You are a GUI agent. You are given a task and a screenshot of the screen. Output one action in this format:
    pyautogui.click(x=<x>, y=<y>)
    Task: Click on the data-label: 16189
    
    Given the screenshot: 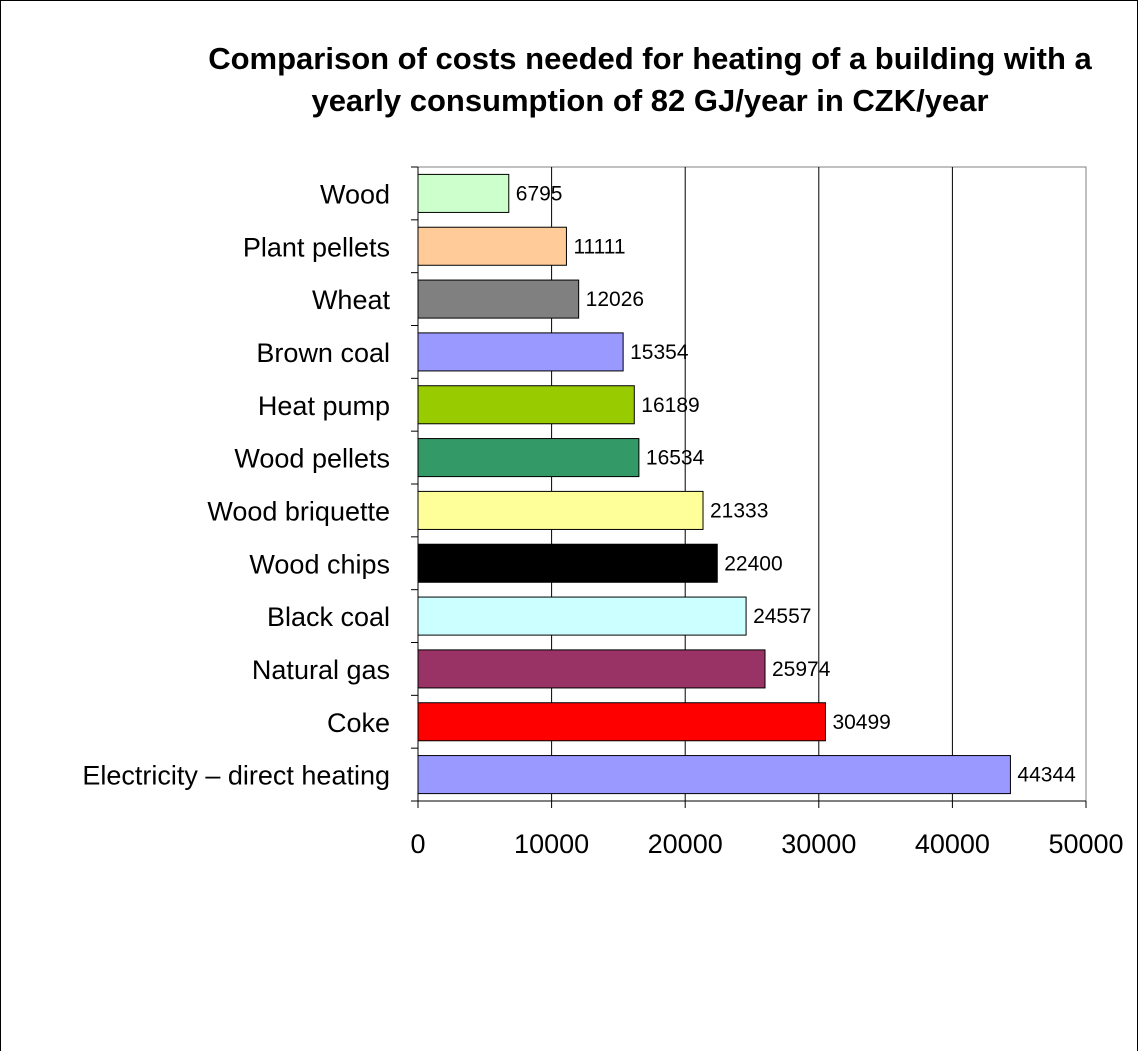 What is the action you would take?
    pyautogui.click(x=670, y=405)
    